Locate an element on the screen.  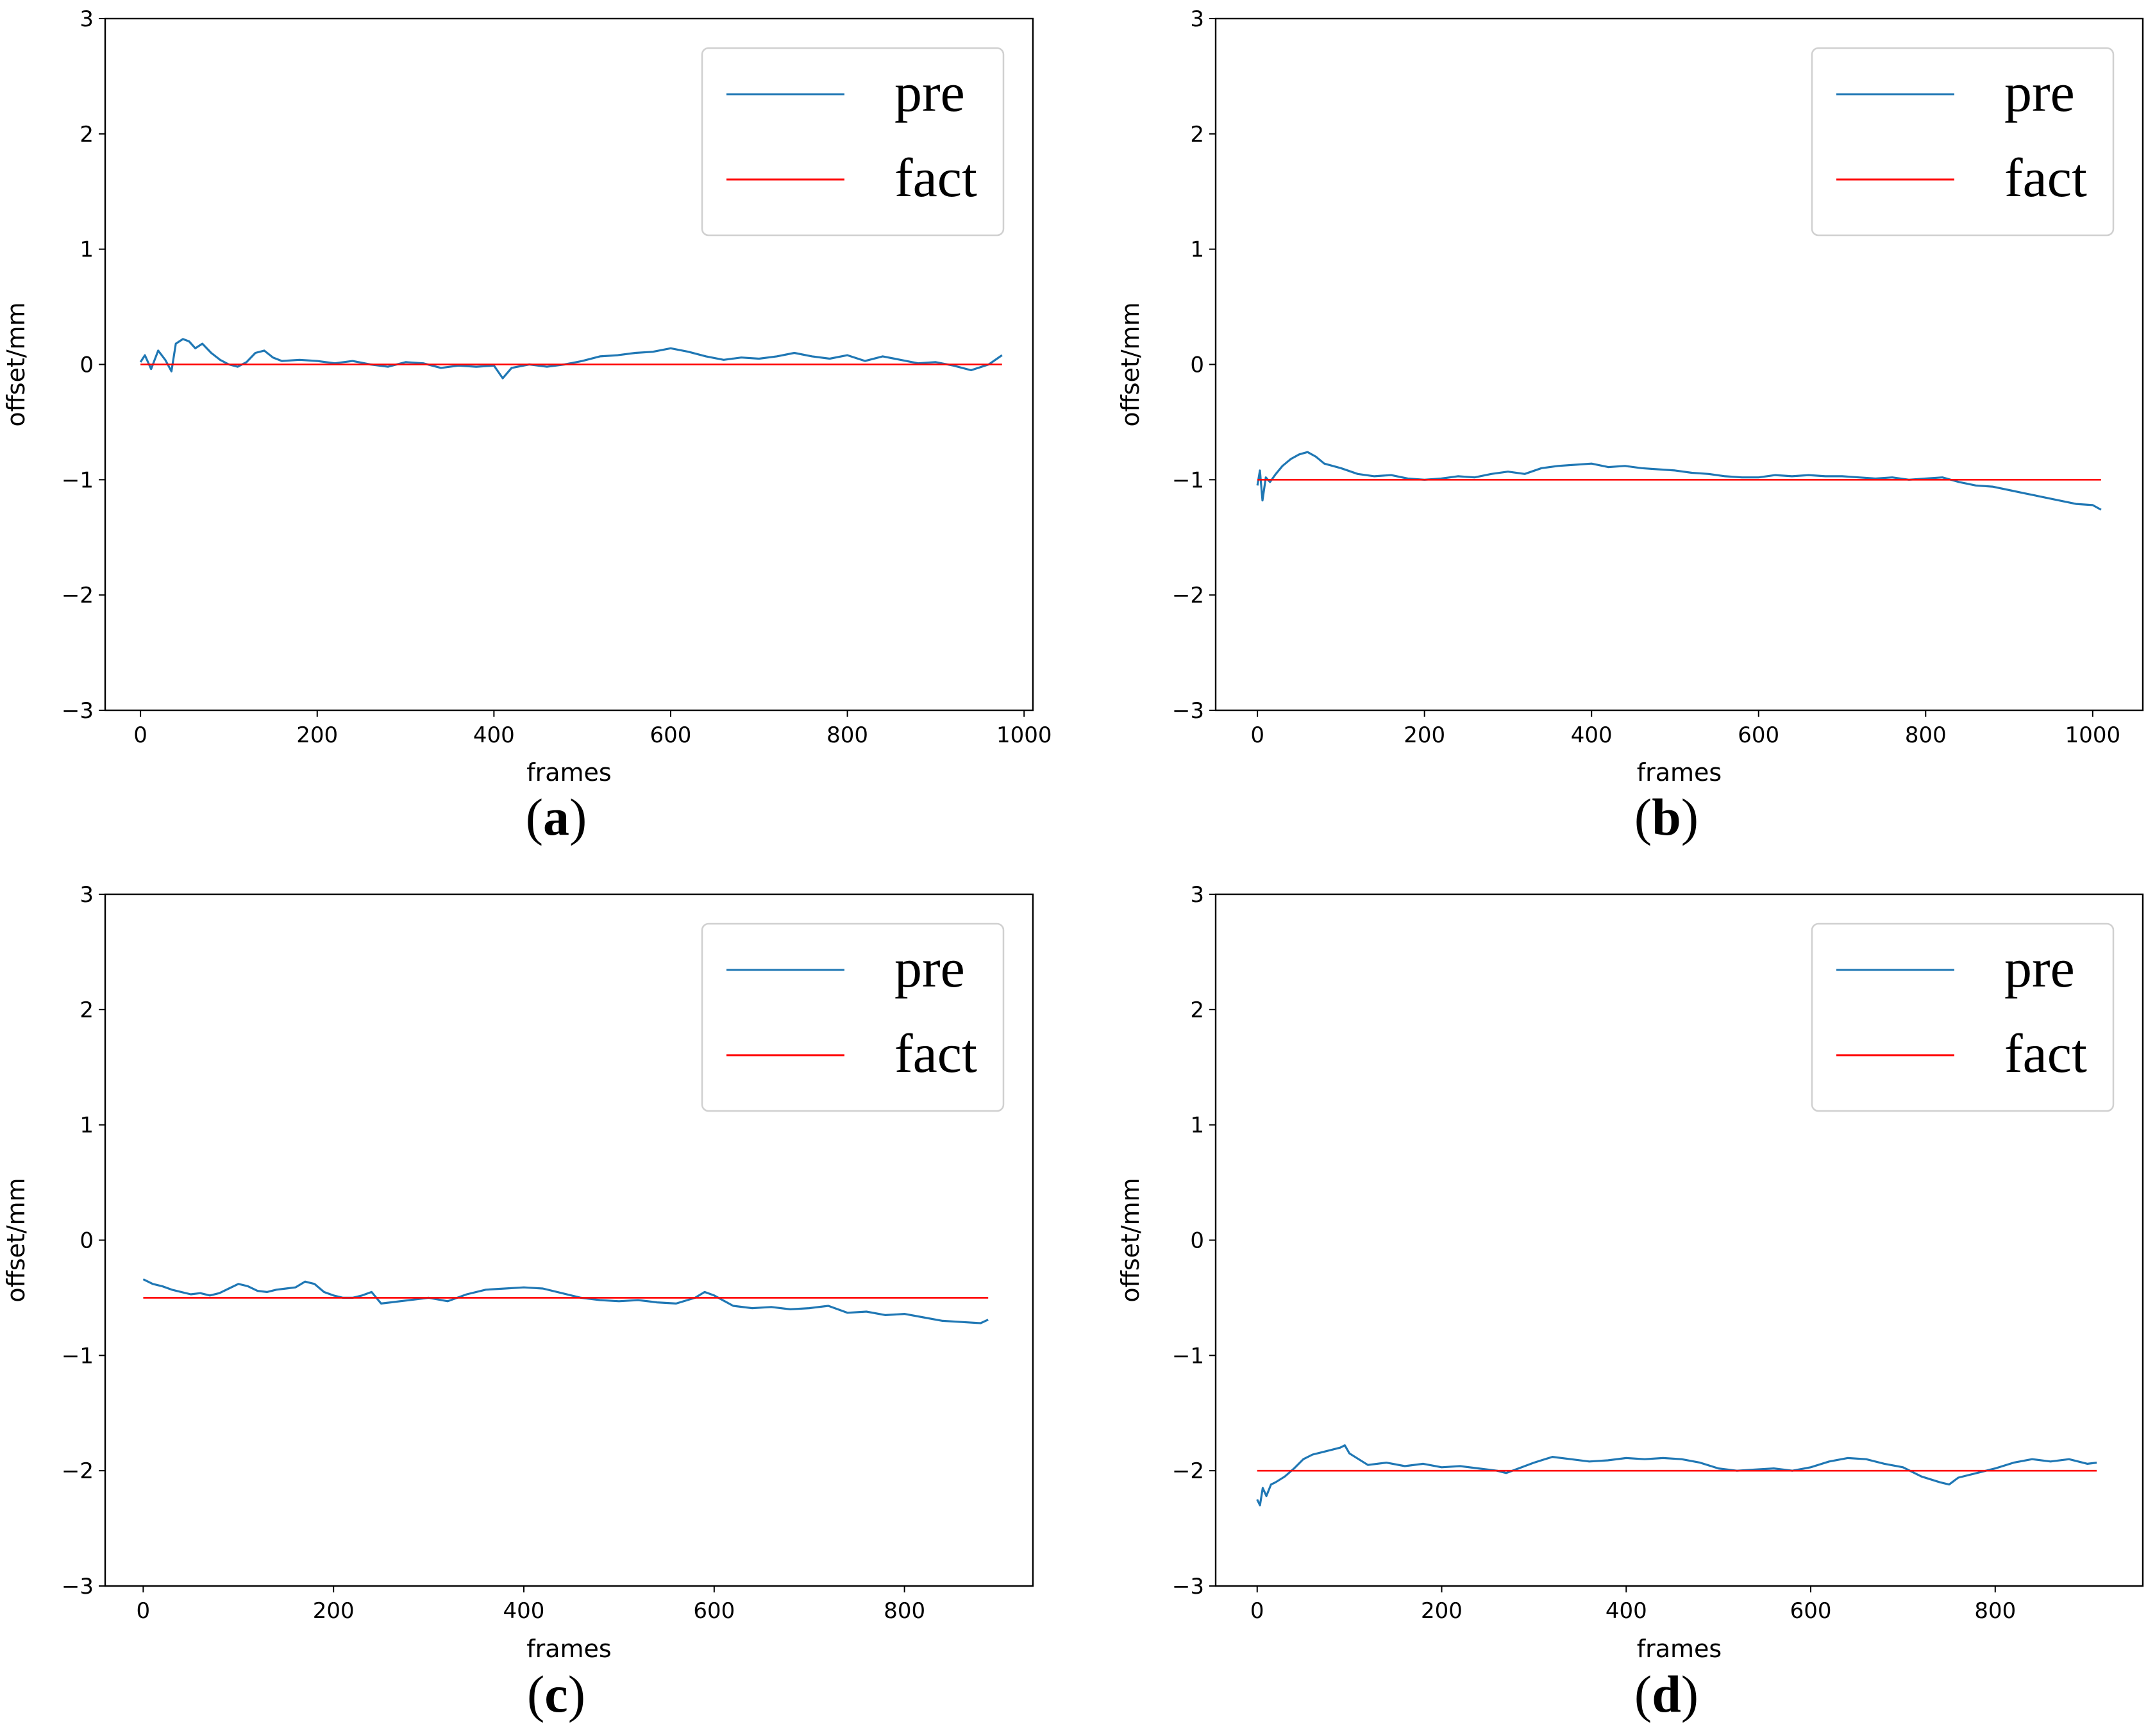
caption-letter: c is located at coordinates (555, 1694).